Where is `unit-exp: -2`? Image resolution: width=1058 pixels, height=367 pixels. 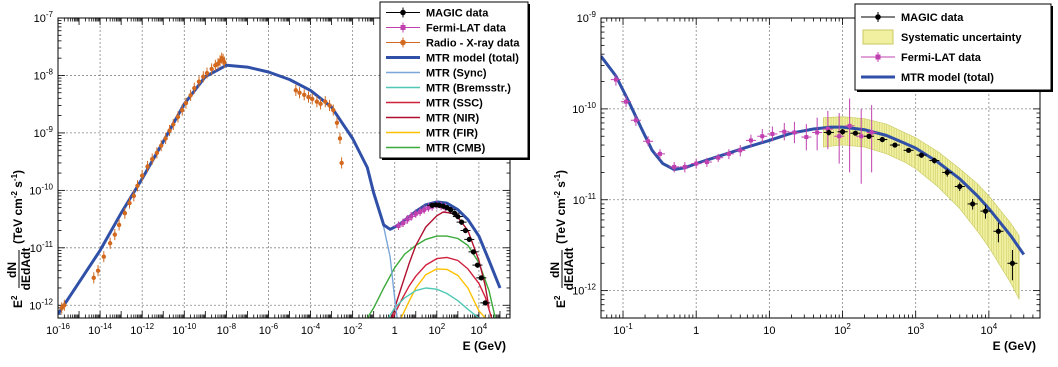 unit-exp: -2 is located at coordinates (14, 195).